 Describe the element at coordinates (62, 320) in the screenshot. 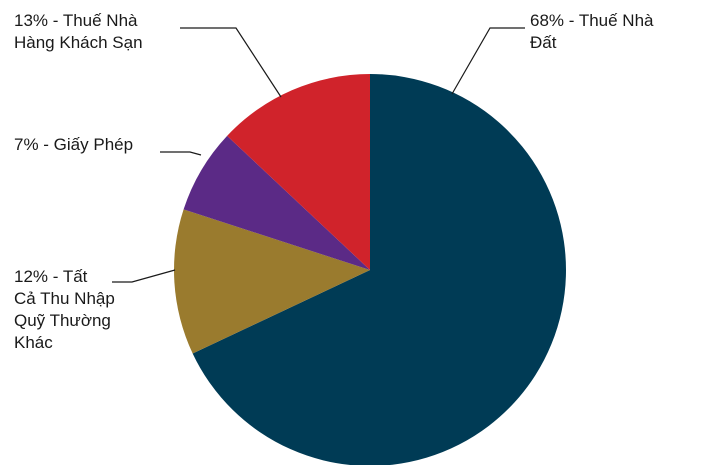

I see `slice-label-khac-line3: Quỹ Thường` at that location.